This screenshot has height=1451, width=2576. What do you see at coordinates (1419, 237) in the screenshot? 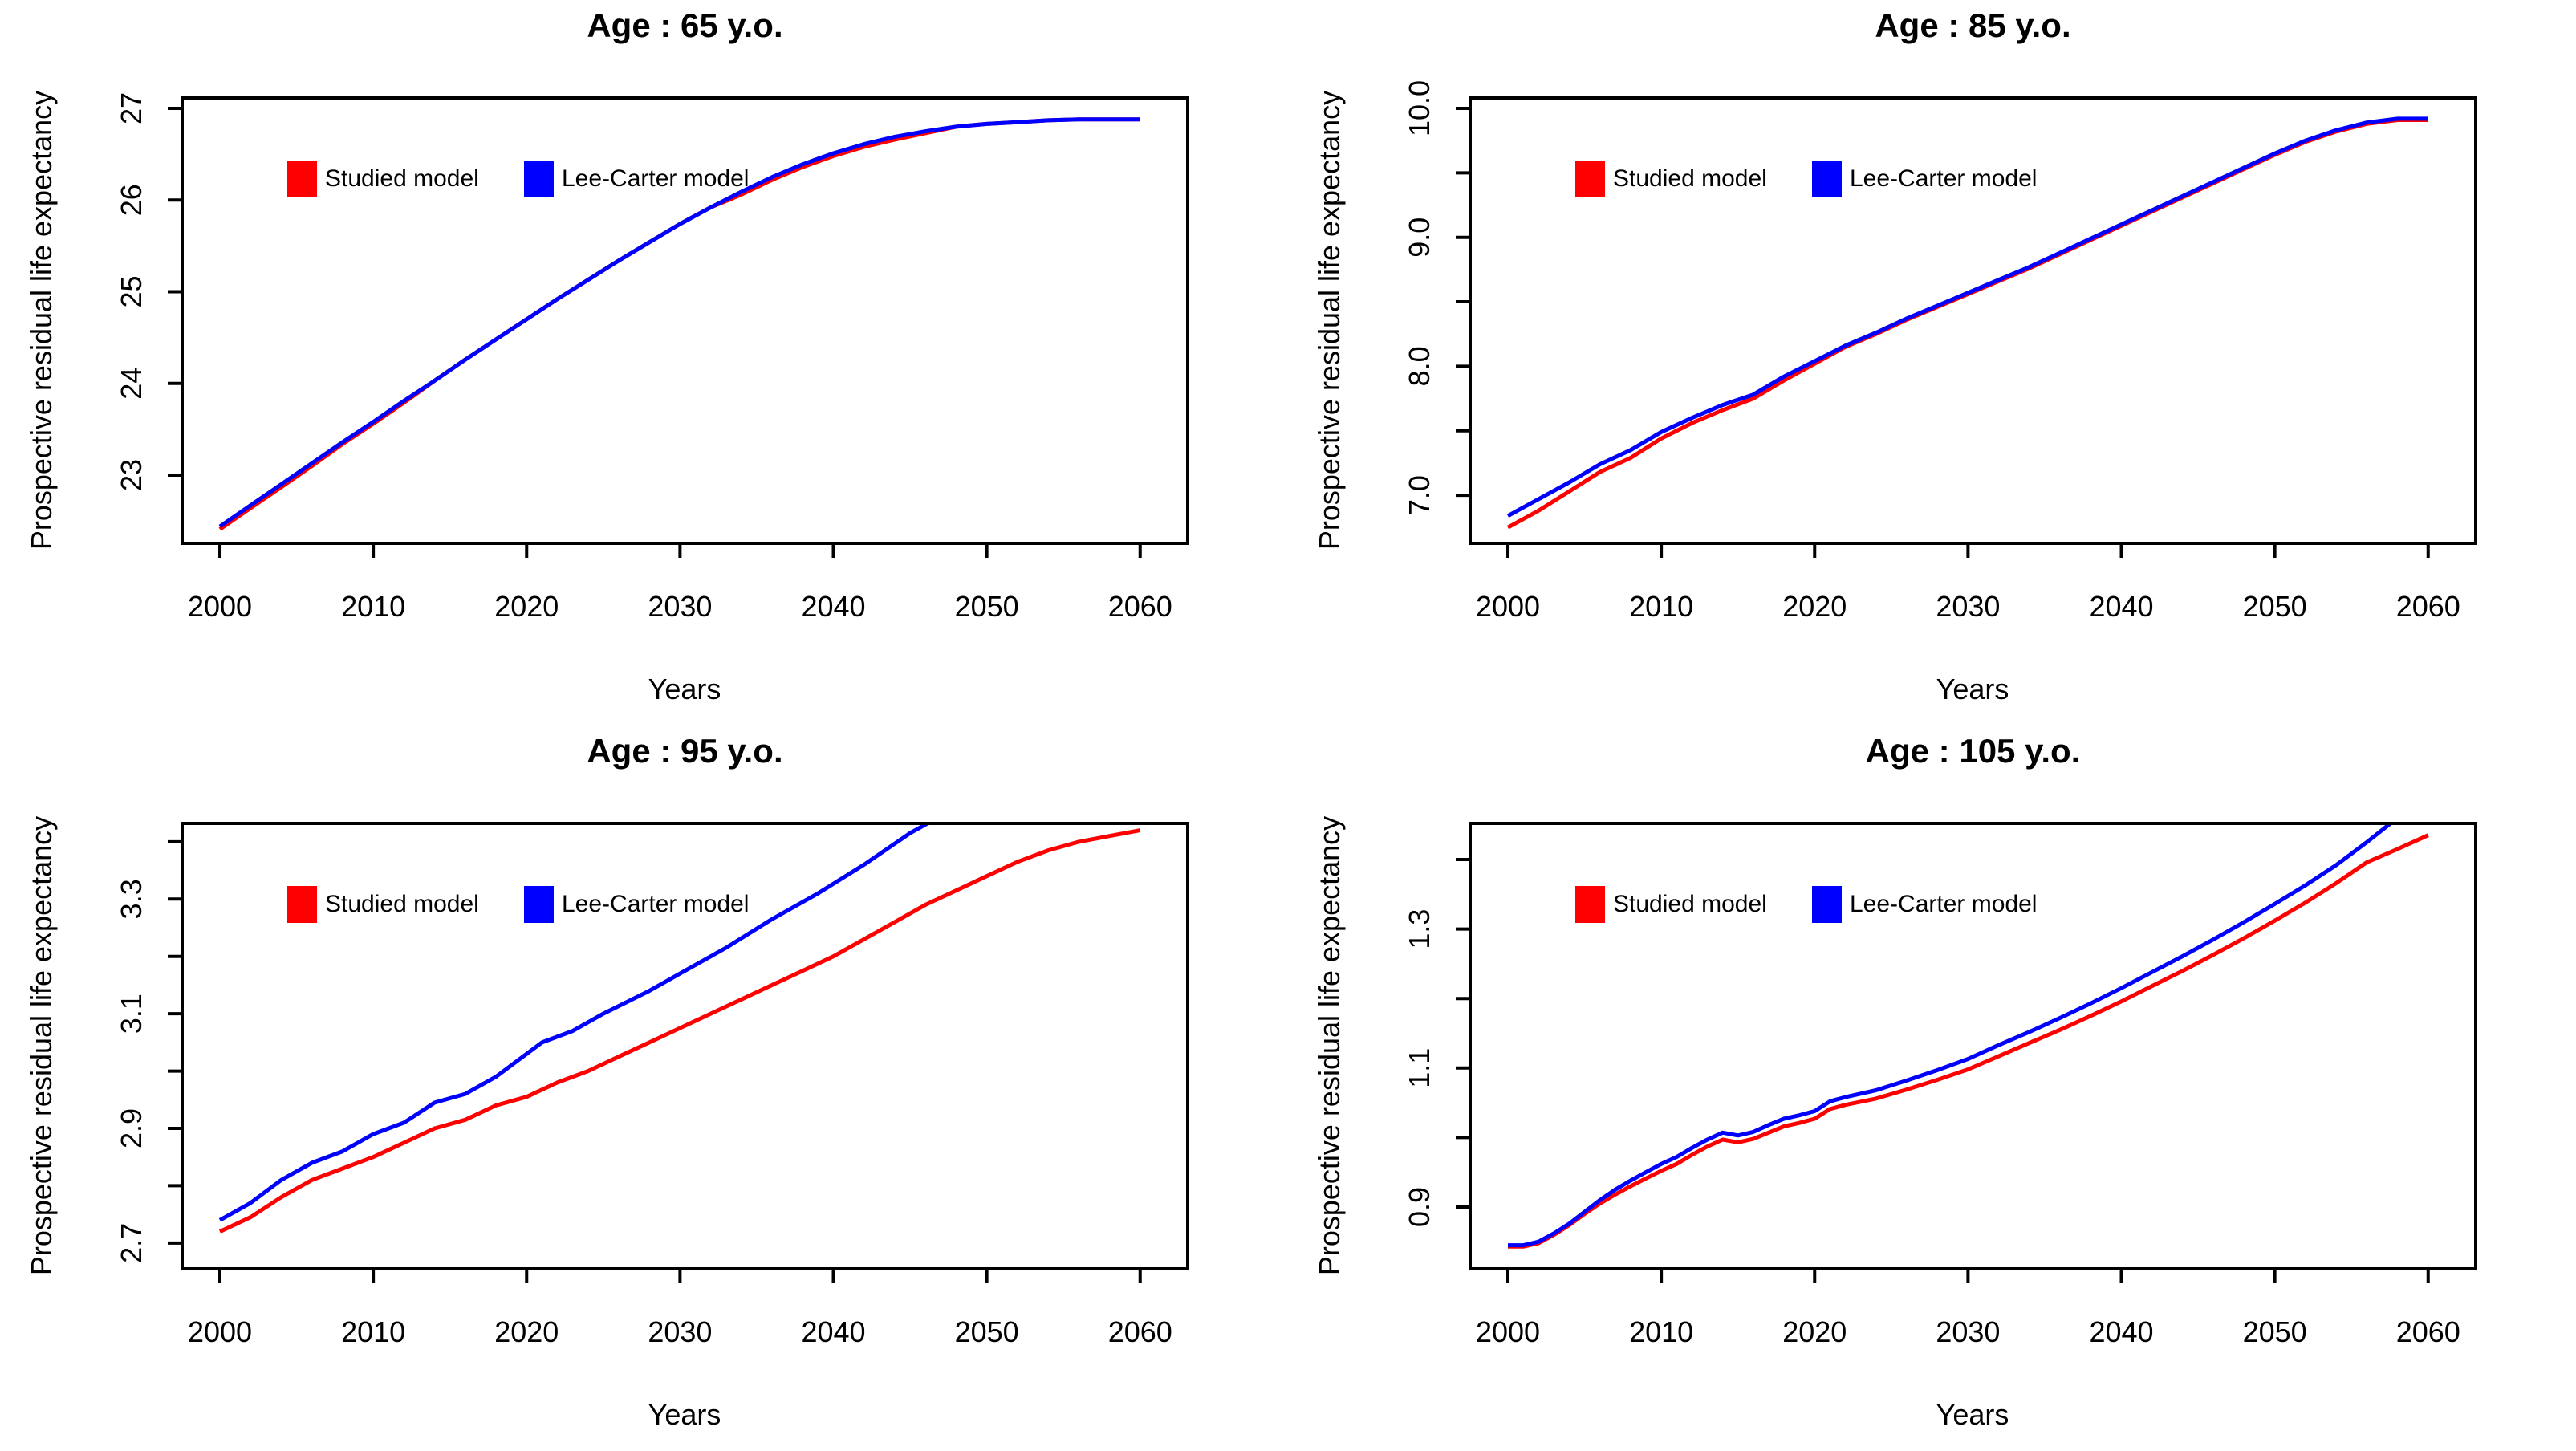
I see `y-tick-label: 9.0` at bounding box center [1419, 237].